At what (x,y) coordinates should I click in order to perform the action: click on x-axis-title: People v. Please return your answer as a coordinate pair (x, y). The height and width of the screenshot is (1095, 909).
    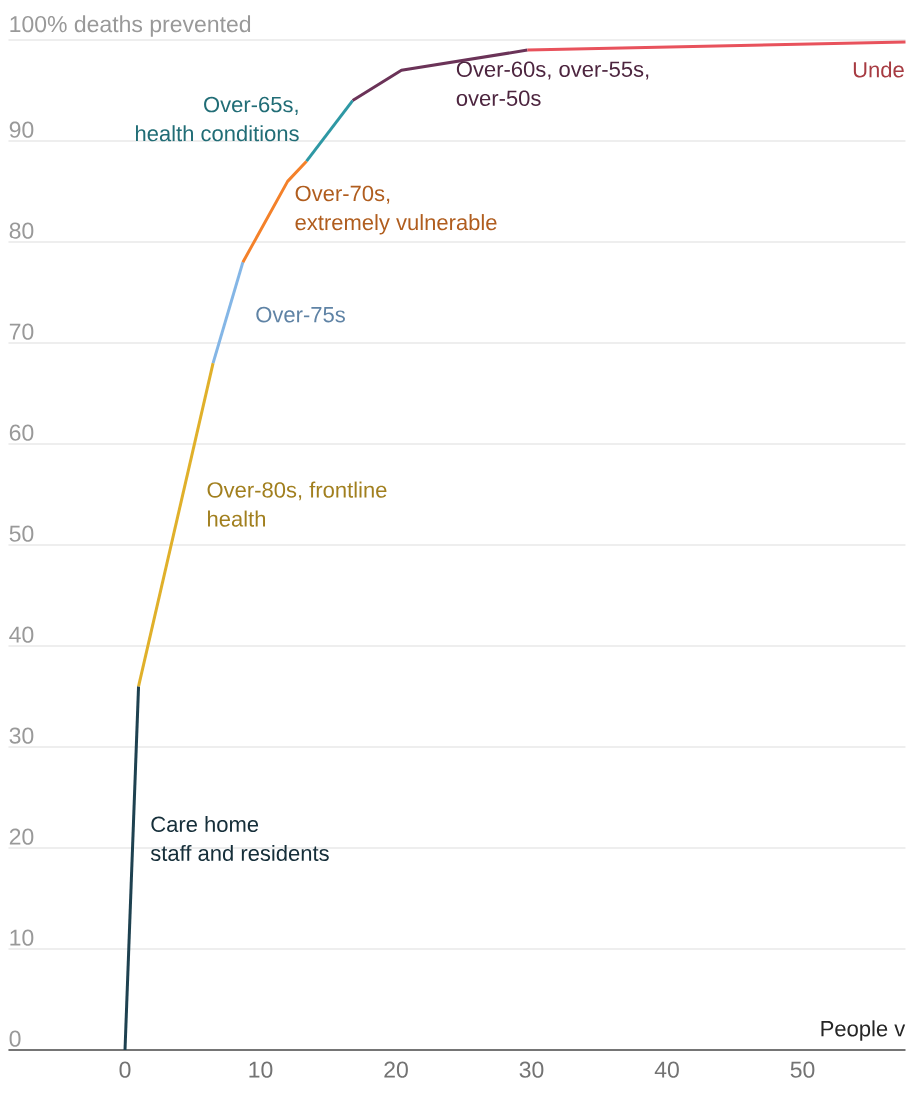
    Looking at the image, I should click on (863, 1030).